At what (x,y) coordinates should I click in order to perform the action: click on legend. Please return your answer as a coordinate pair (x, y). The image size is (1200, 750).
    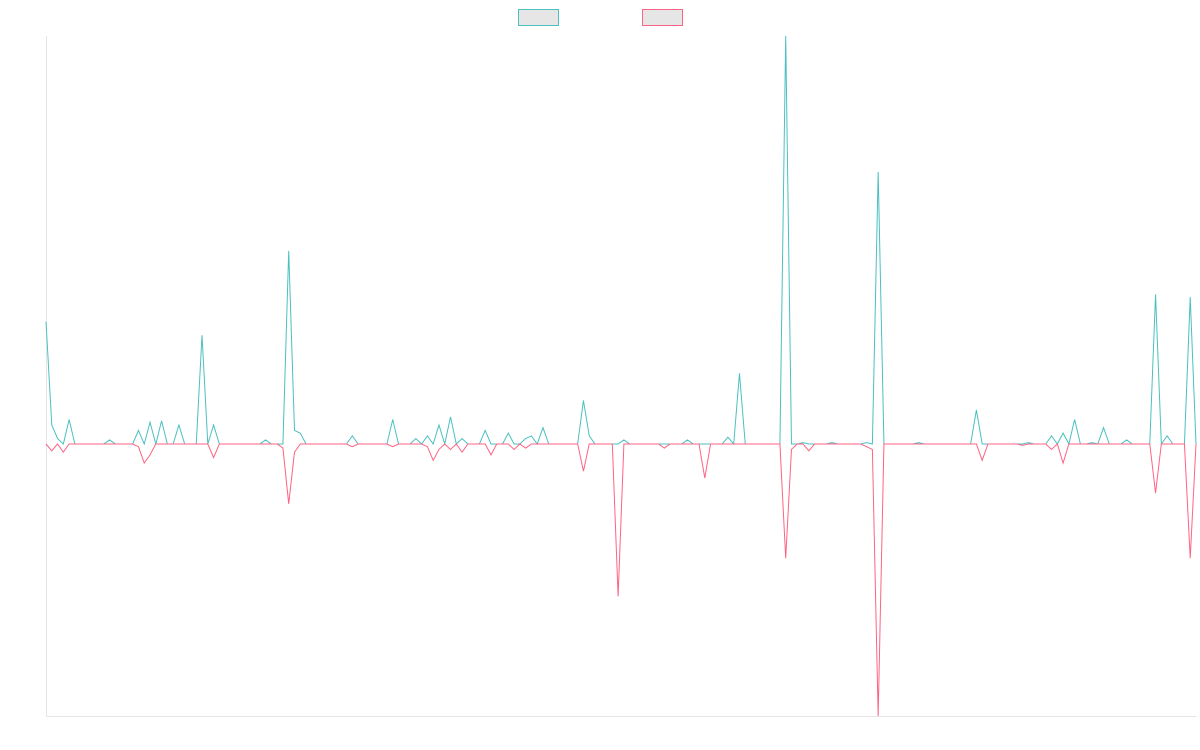
    Looking at the image, I should click on (600, 17).